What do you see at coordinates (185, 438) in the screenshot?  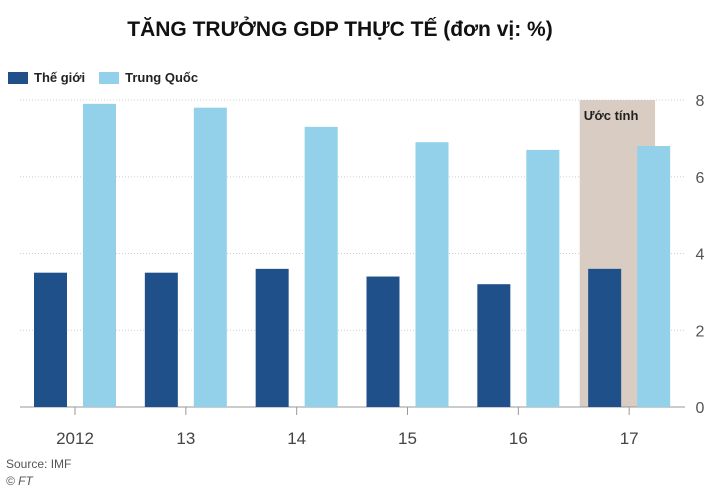 I see `x-tick-label-13: 13` at bounding box center [185, 438].